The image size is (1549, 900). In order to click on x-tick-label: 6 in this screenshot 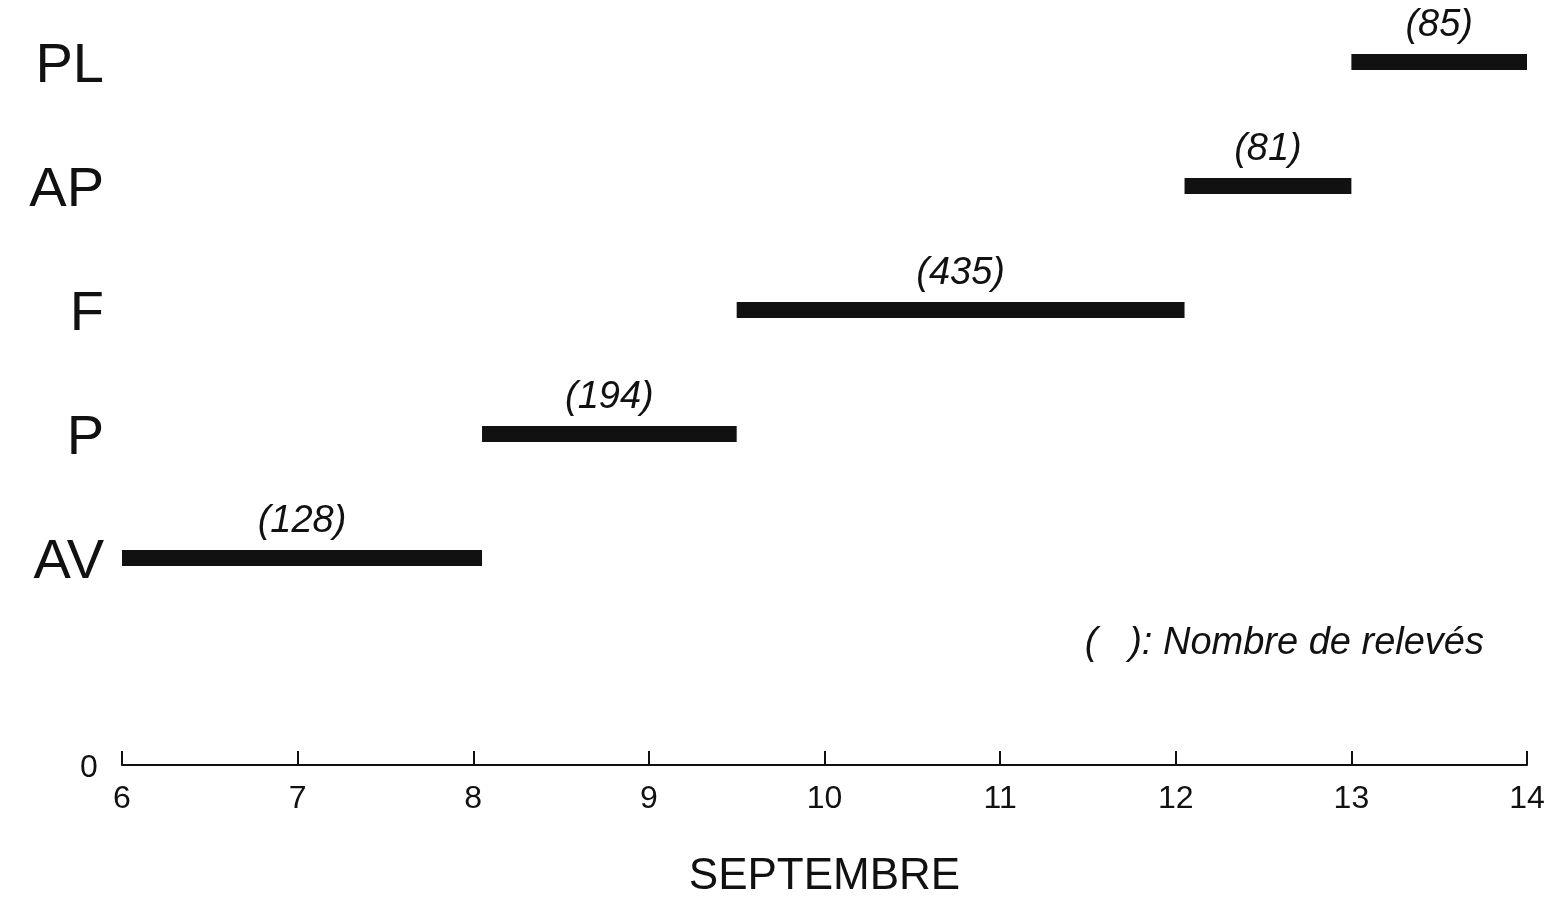, I will do `click(122, 797)`.